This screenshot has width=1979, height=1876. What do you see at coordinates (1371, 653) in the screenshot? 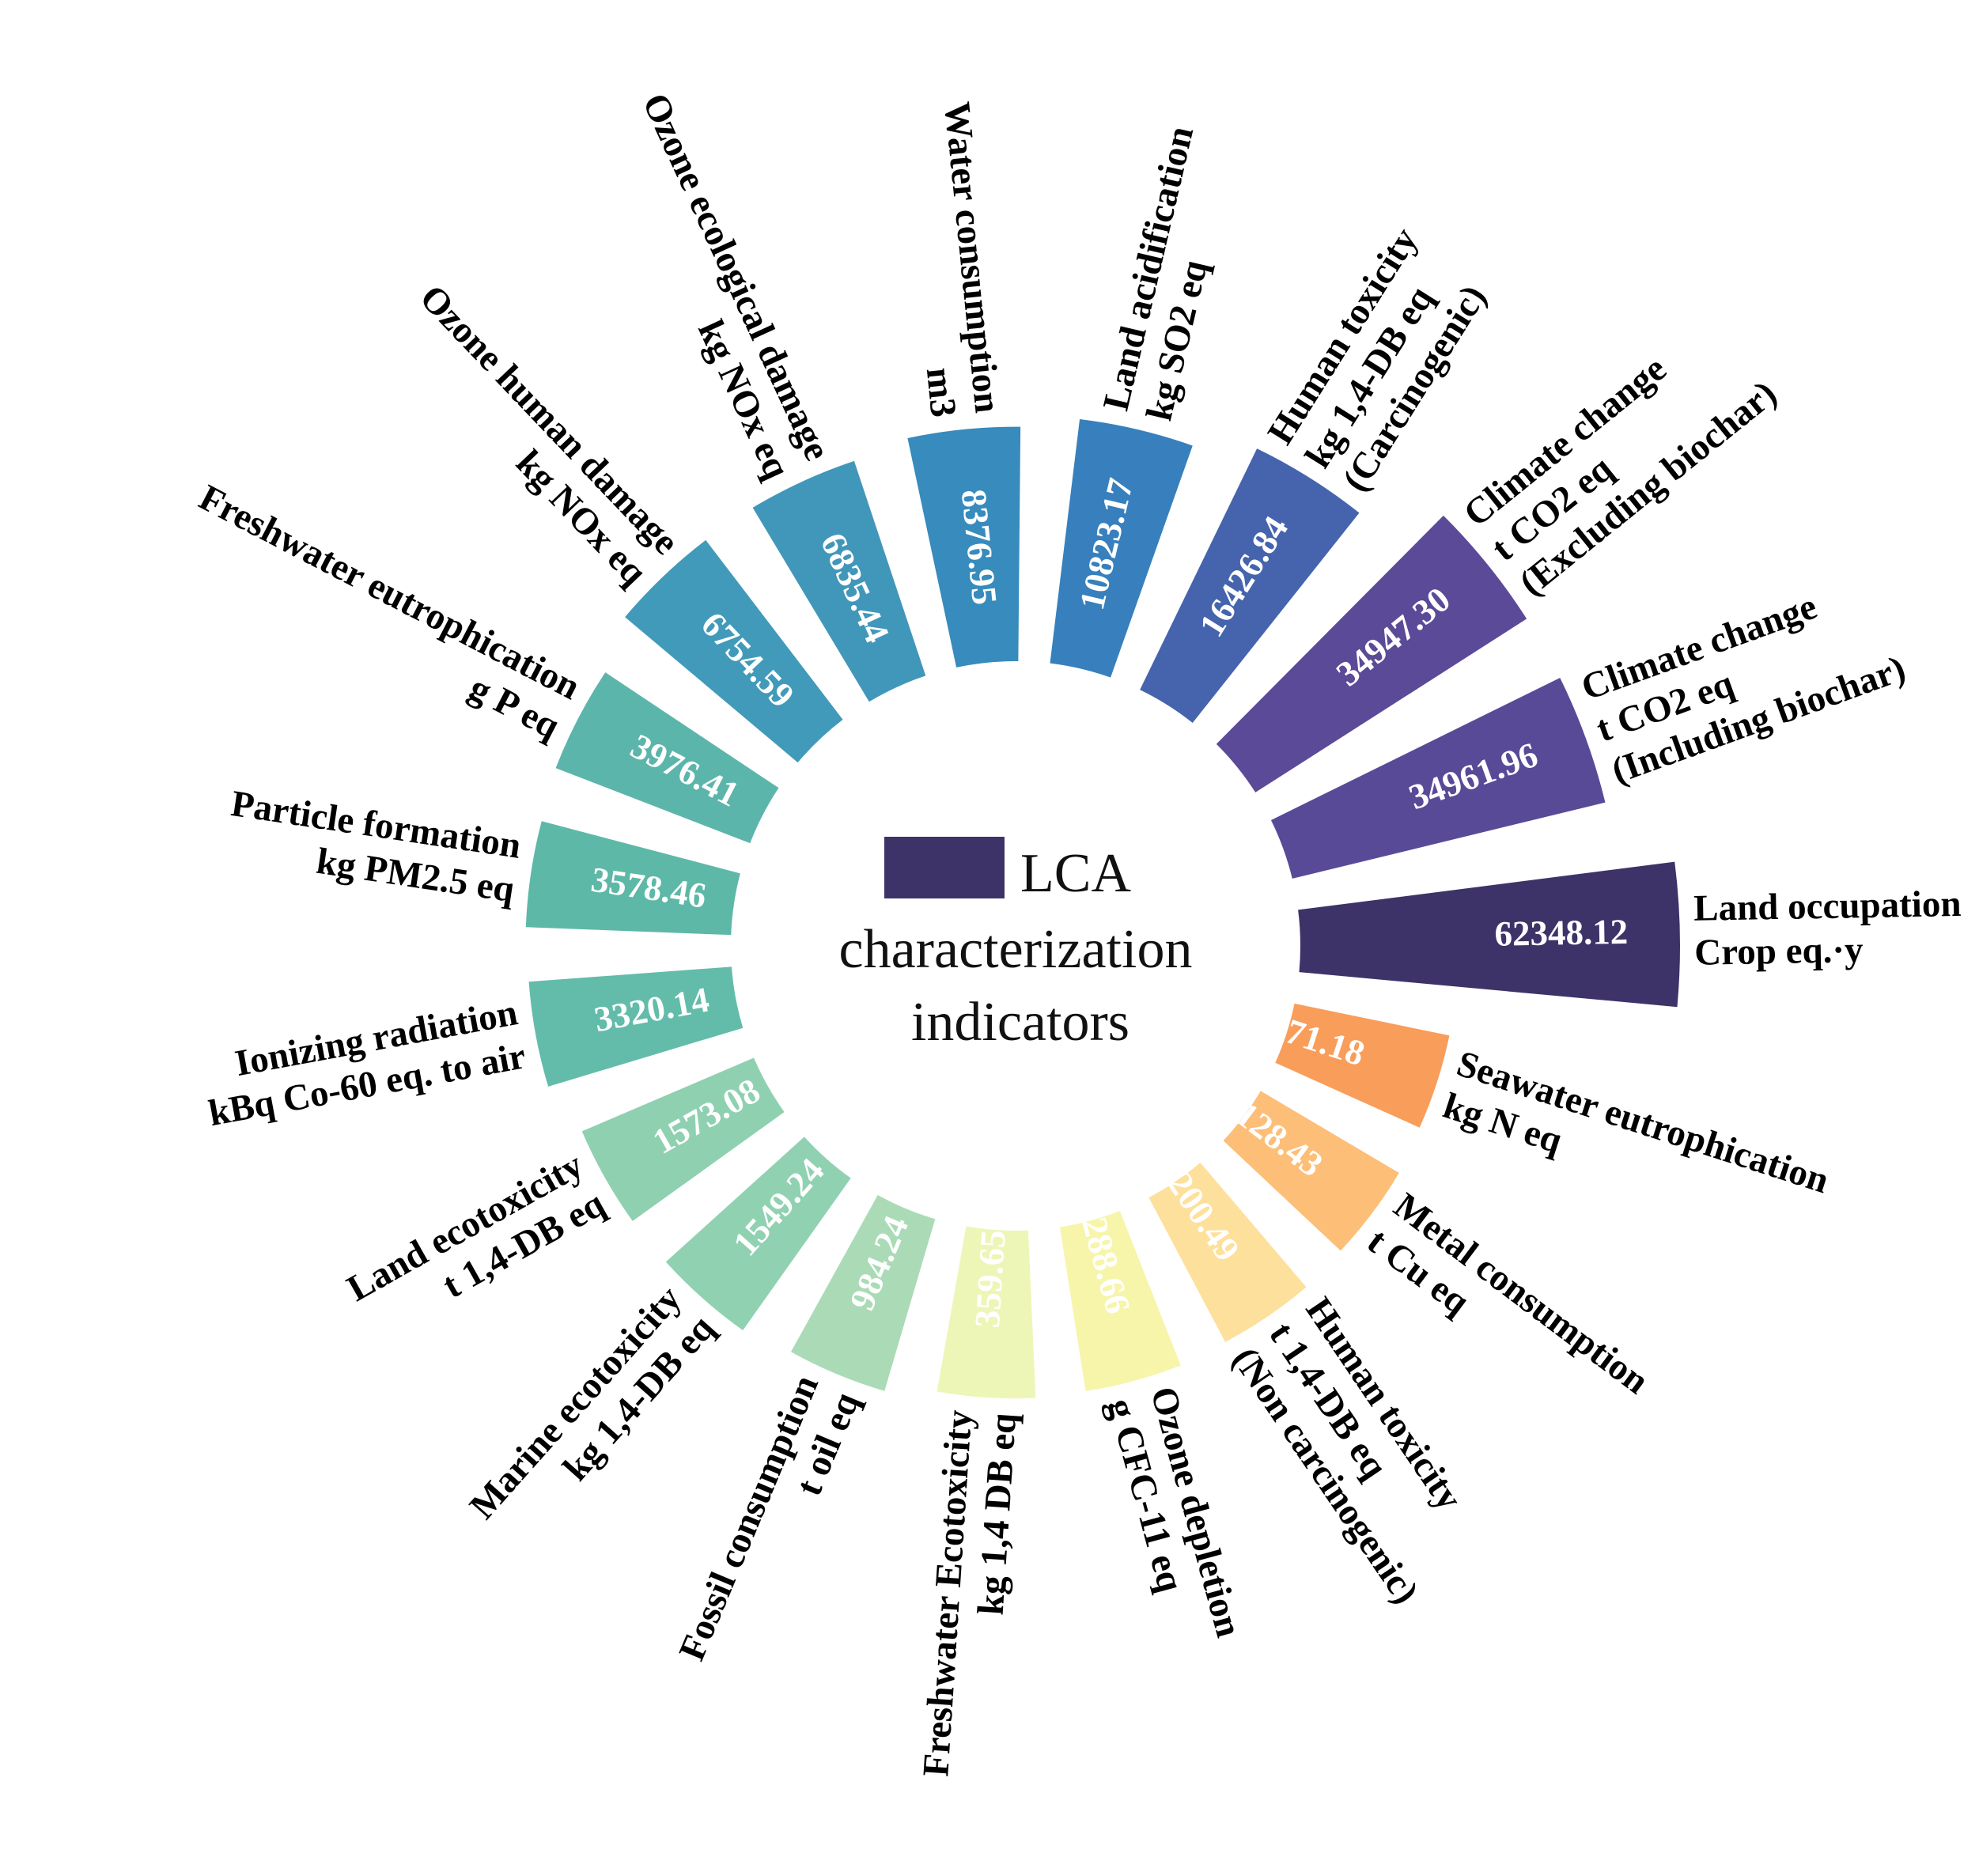
I see `bar-3-climate-change` at bounding box center [1371, 653].